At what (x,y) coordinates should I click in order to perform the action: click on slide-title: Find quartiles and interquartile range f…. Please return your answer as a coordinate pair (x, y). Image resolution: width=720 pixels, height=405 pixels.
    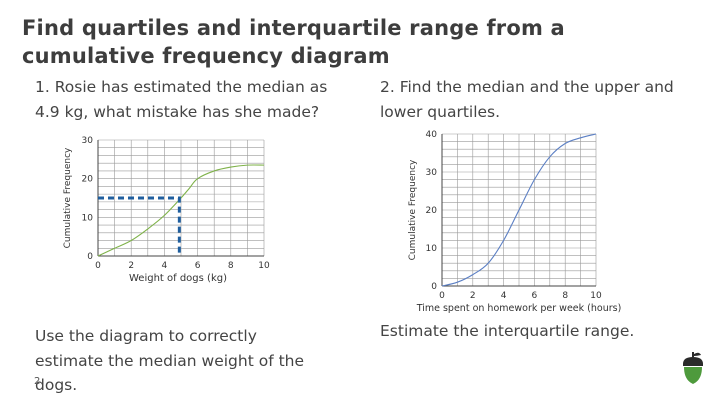
    Looking at the image, I should click on (293, 42).